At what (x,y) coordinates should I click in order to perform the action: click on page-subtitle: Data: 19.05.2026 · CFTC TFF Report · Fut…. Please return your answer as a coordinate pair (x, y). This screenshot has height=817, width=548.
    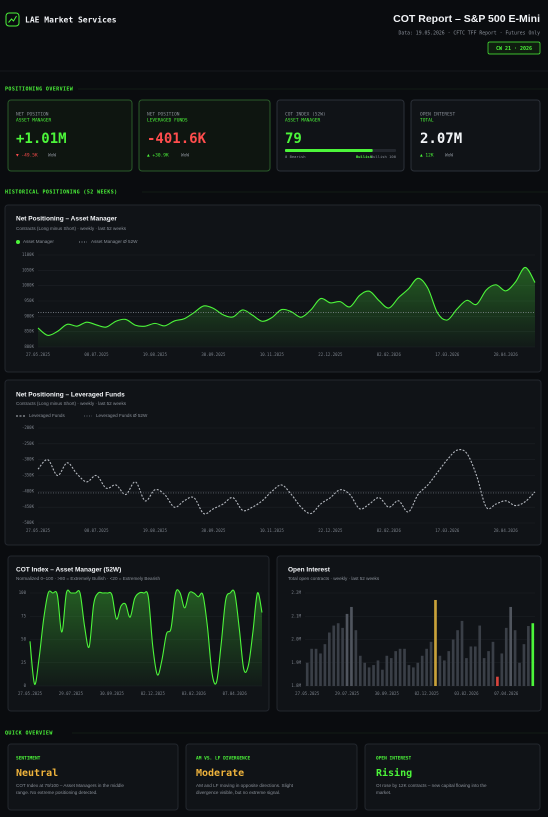
    Looking at the image, I should click on (469, 34).